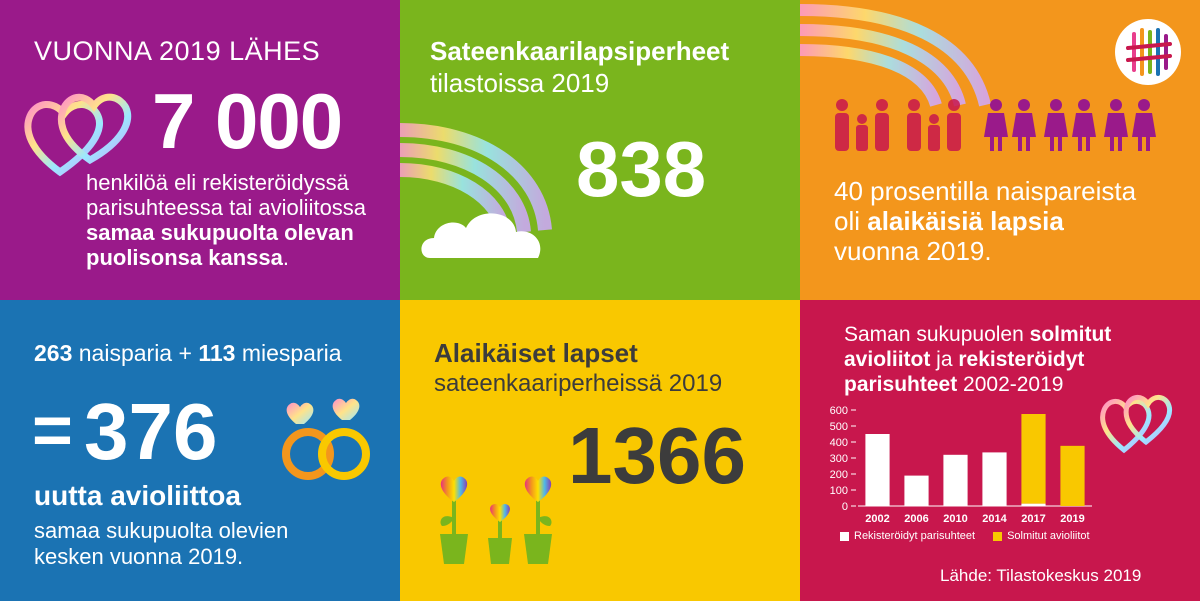 The width and height of the screenshot is (1200, 601). What do you see at coordinates (217, 353) in the screenshot?
I see `panel4-n2: 113` at bounding box center [217, 353].